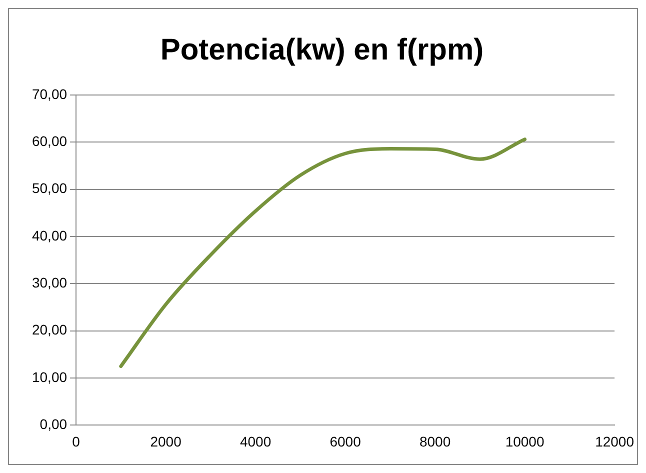  What do you see at coordinates (435, 441) in the screenshot?
I see `x-tick-label: 8000` at bounding box center [435, 441].